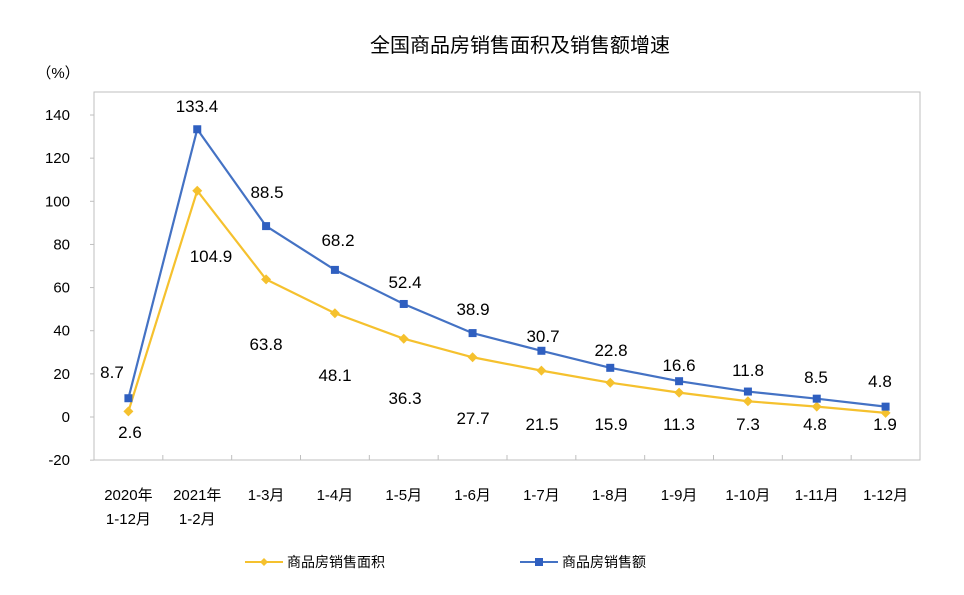 The width and height of the screenshot is (964, 595). What do you see at coordinates (57, 115) in the screenshot?
I see `y-tick-label: 140` at bounding box center [57, 115].